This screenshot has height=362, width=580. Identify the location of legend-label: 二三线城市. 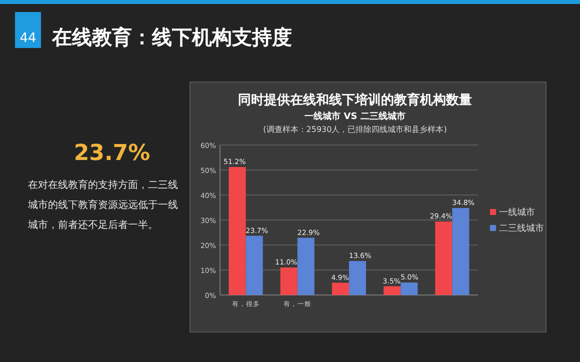
(521, 228).